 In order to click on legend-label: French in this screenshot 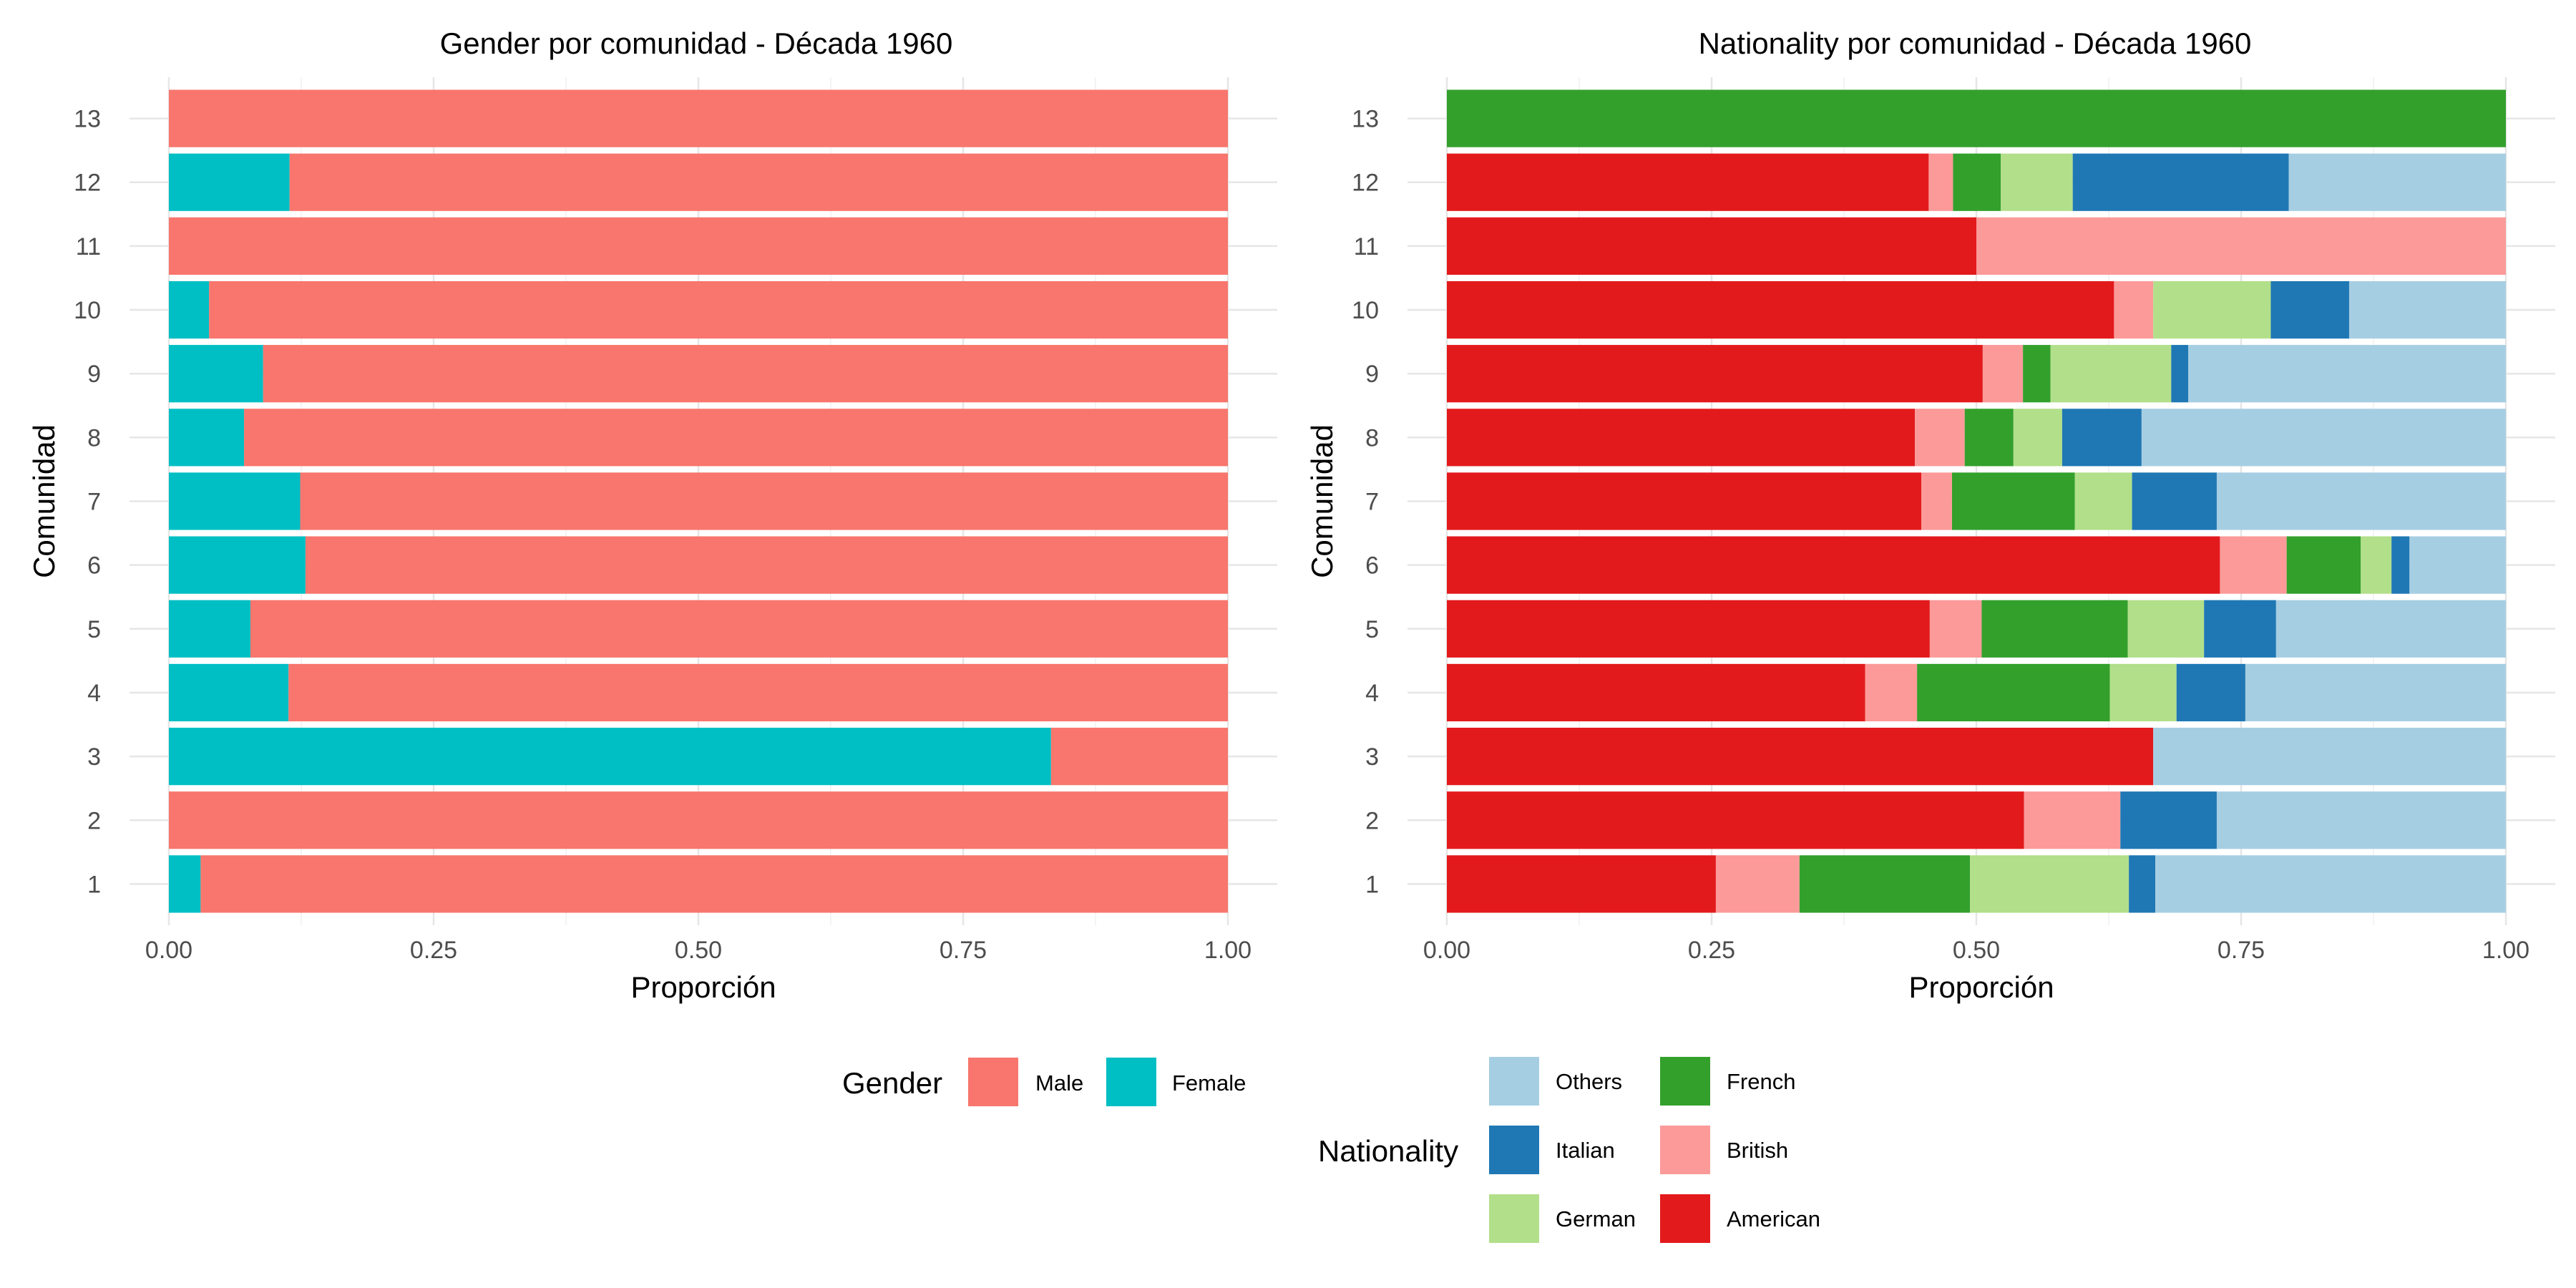, I will do `click(1761, 1081)`.